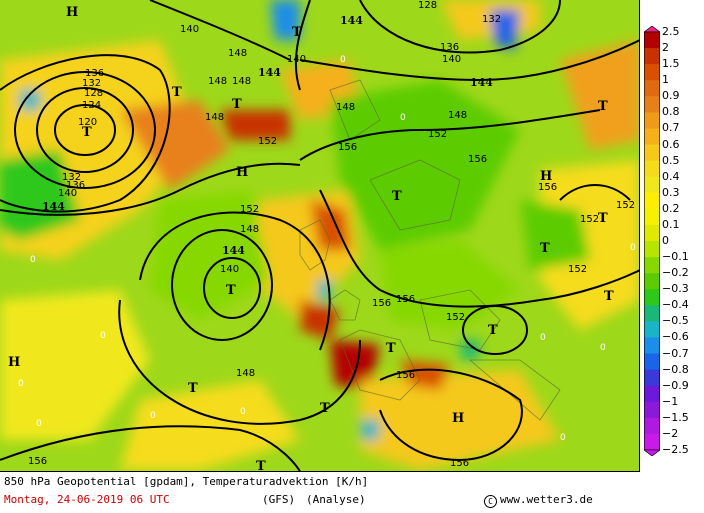  I want to click on legend-label: 2.5, so click(671, 31).